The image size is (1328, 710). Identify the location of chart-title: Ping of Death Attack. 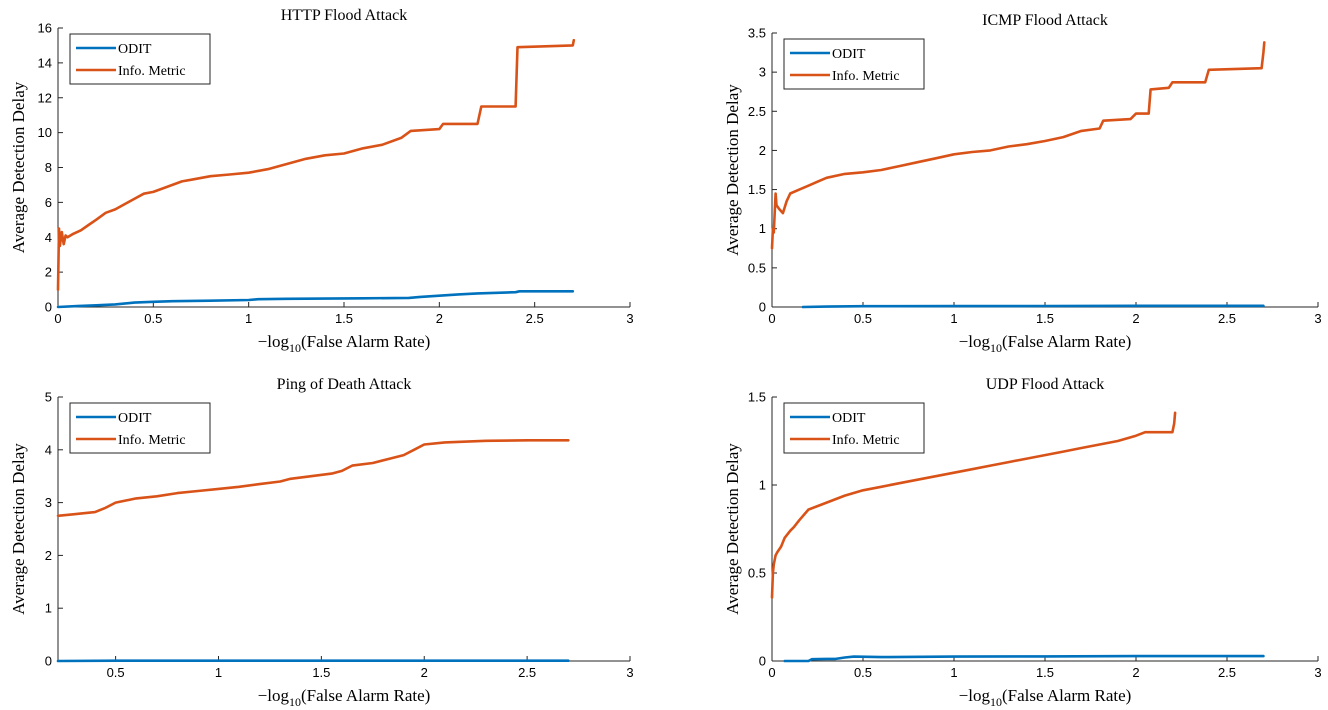
(344, 384).